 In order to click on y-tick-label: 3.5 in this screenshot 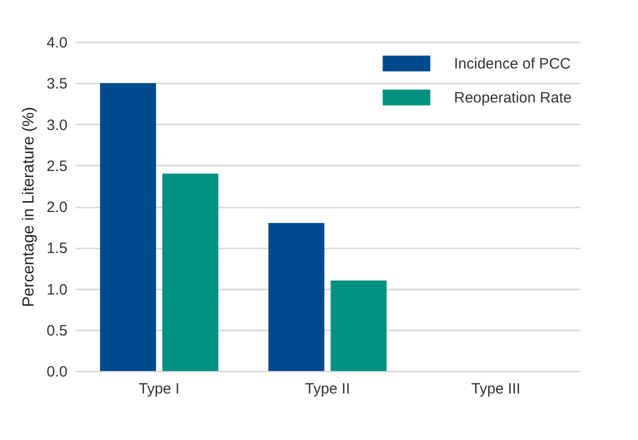, I will do `click(57, 84)`.